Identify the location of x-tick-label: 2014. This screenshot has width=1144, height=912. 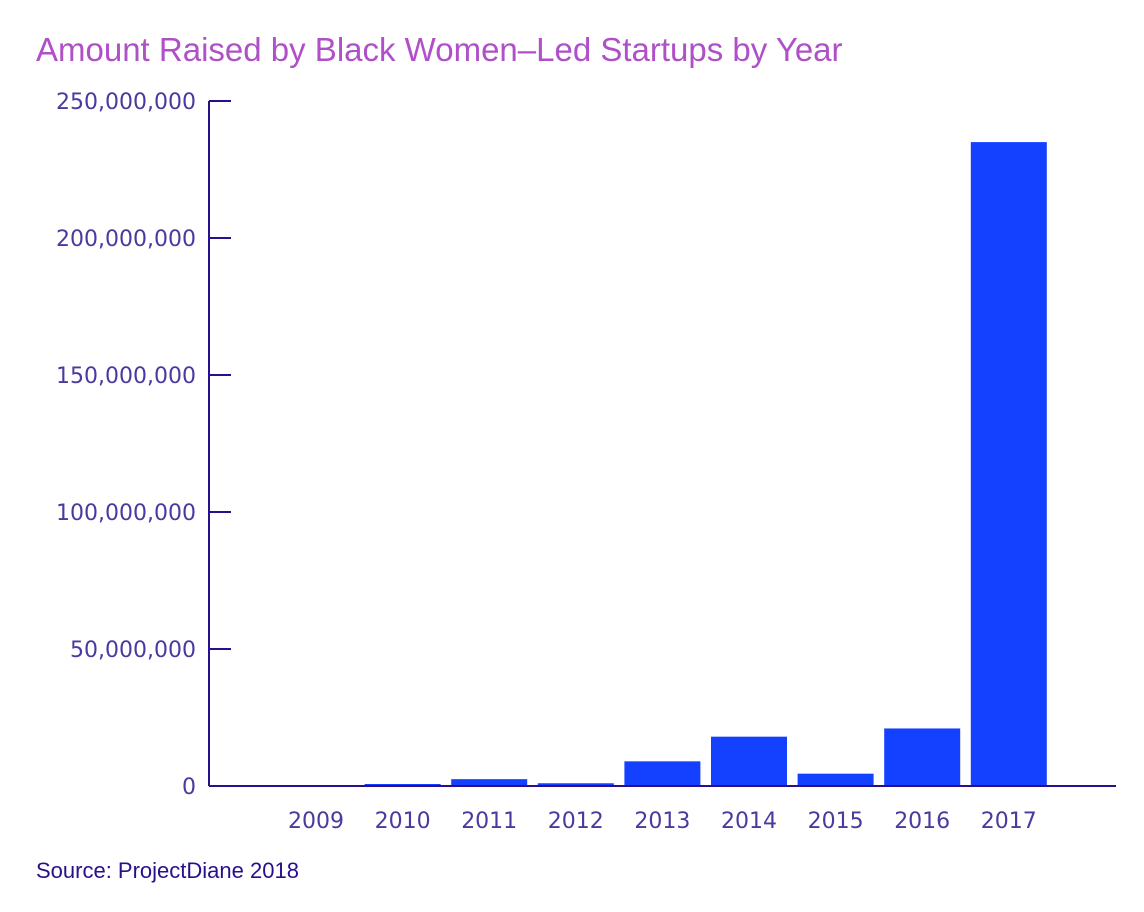
(749, 821).